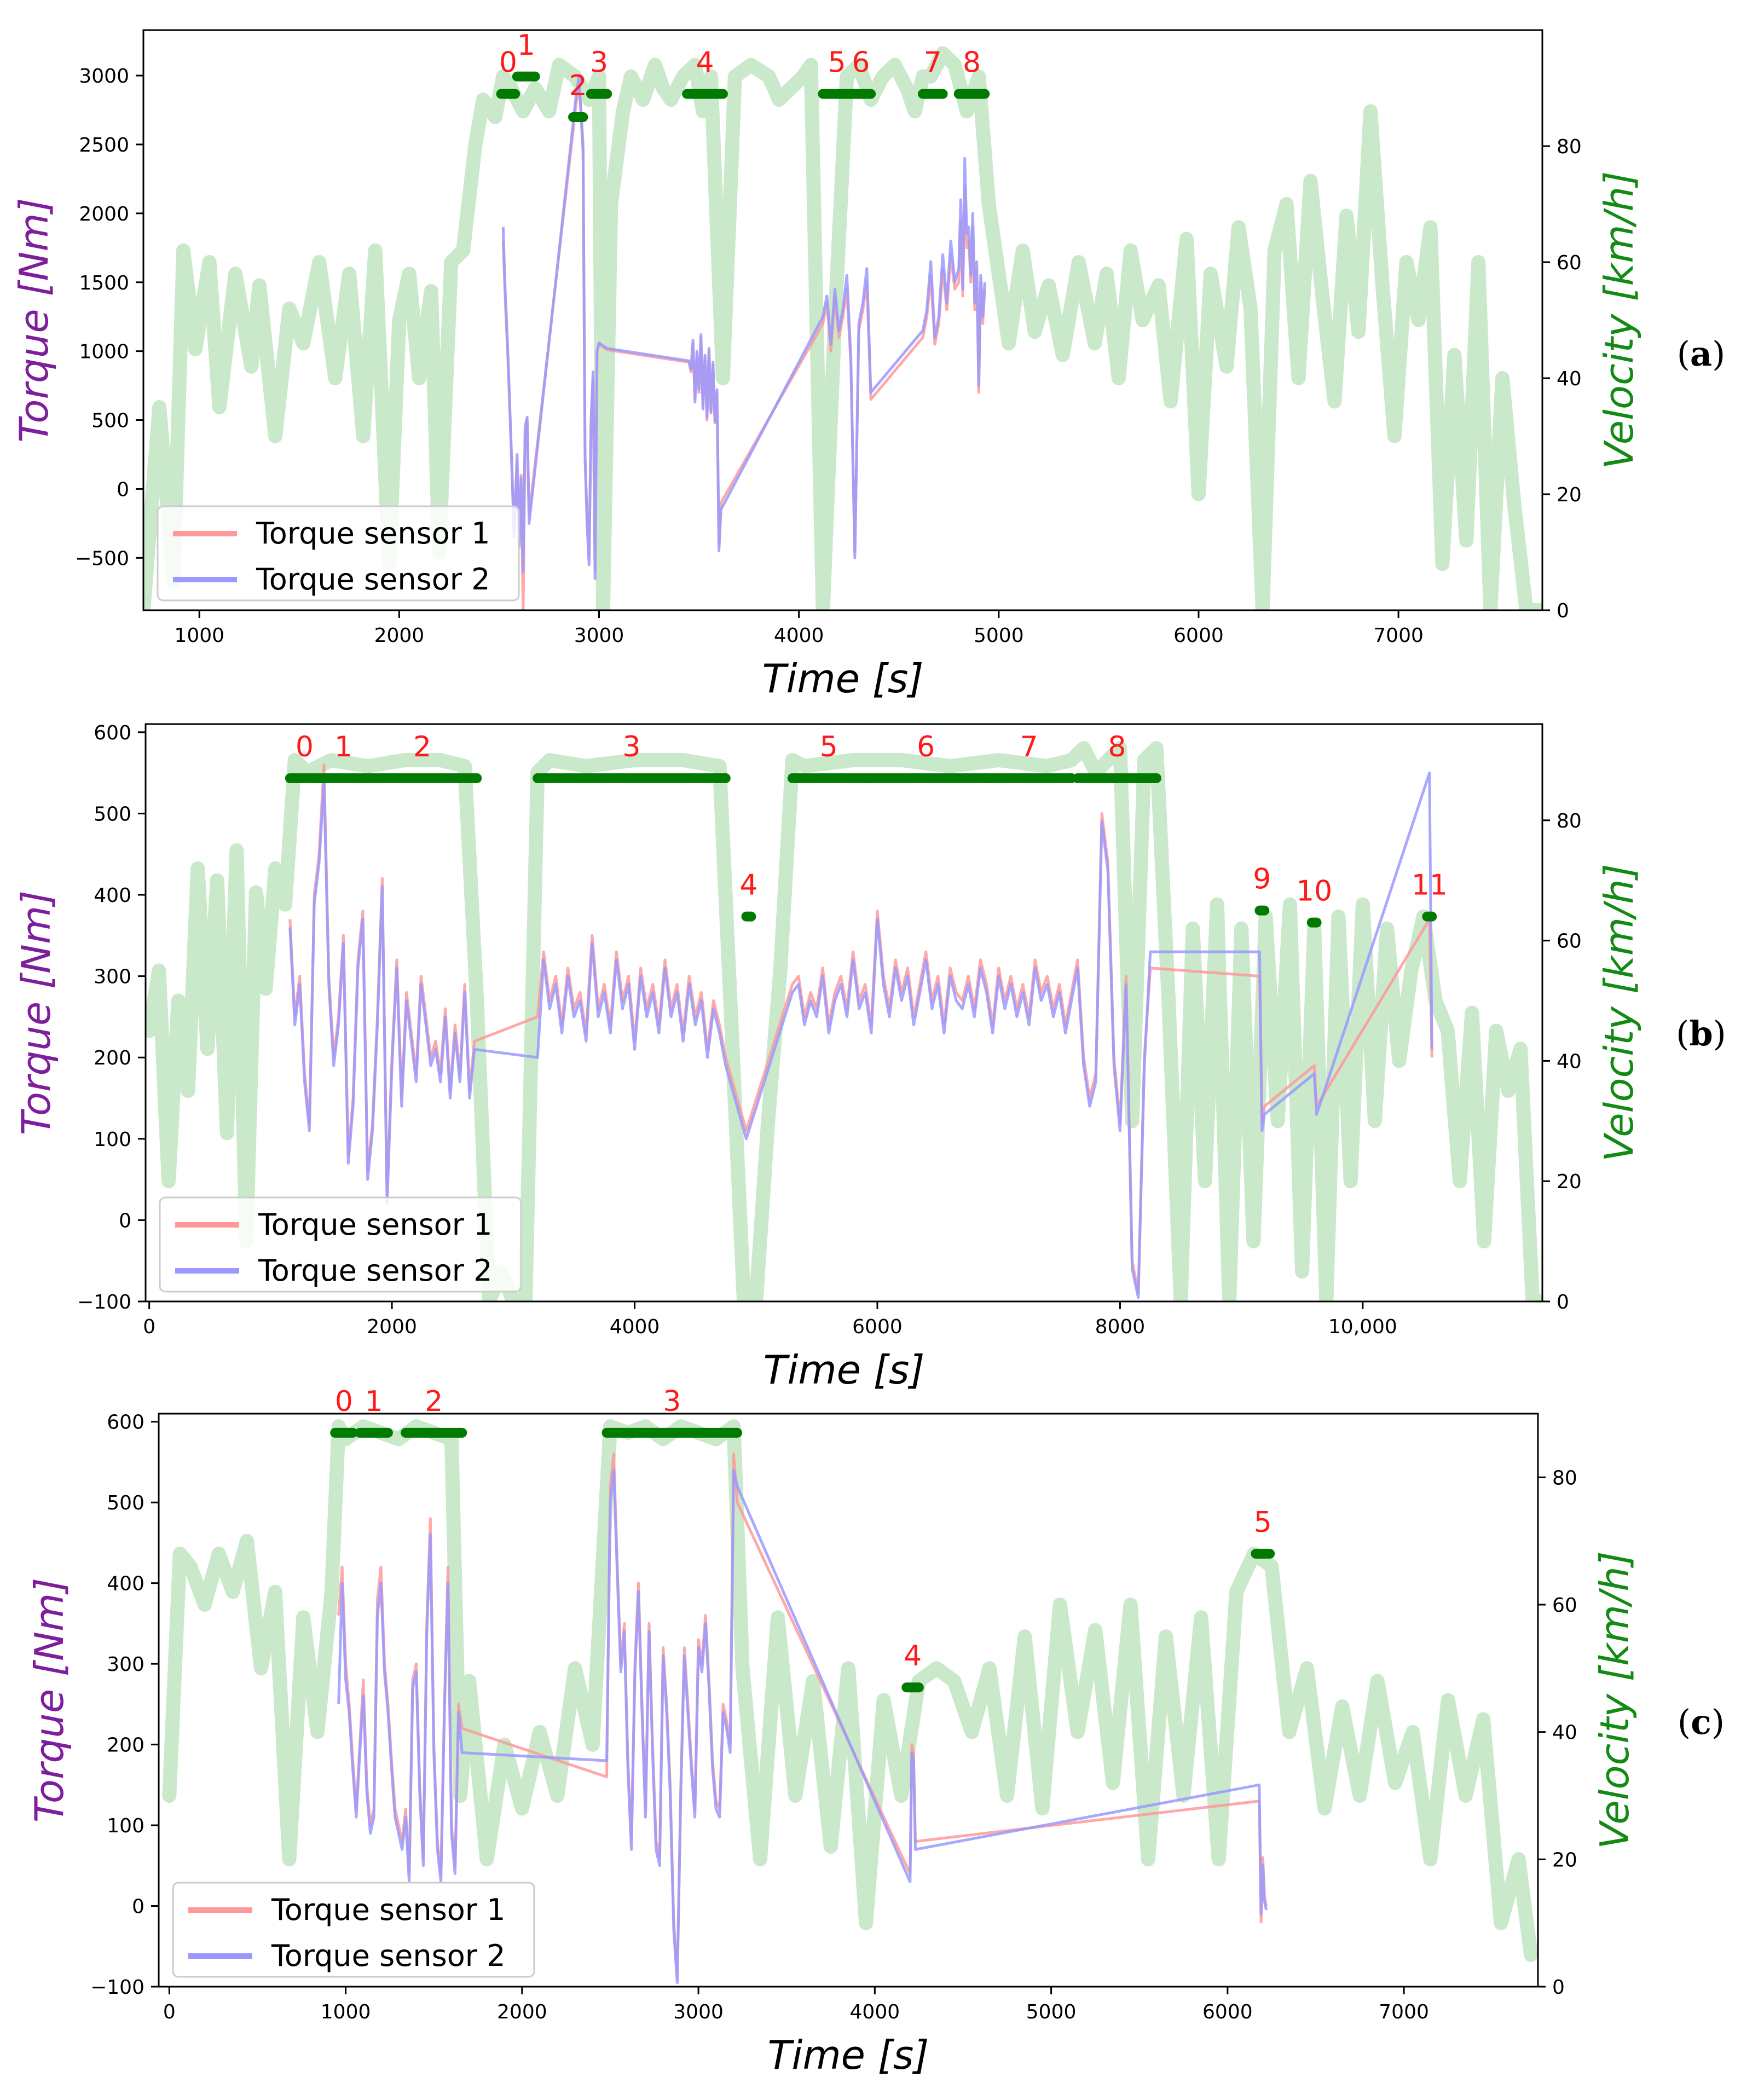  Describe the element at coordinates (112, 733) in the screenshot. I see `y-left-tick-label: 600` at that location.